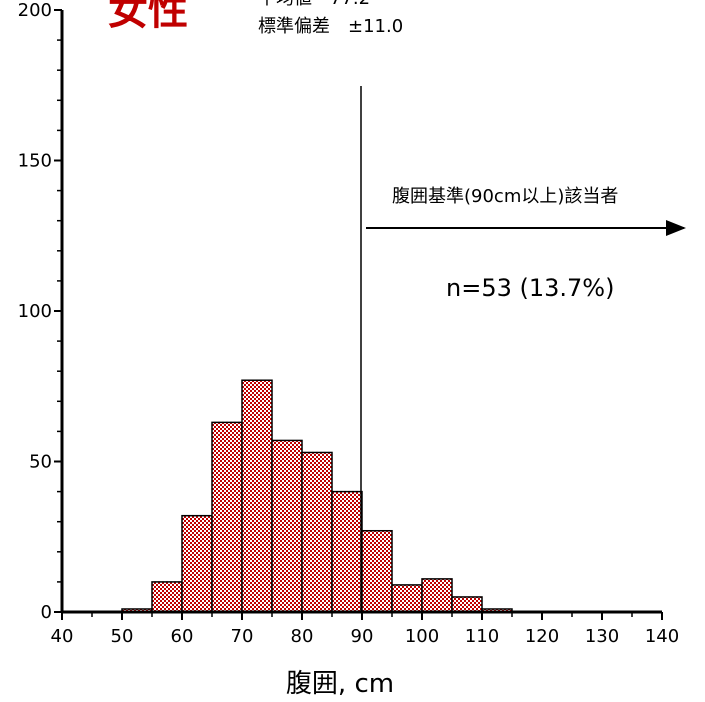  Describe the element at coordinates (302, 636) in the screenshot. I see `x-tick-label-4: 80` at that location.